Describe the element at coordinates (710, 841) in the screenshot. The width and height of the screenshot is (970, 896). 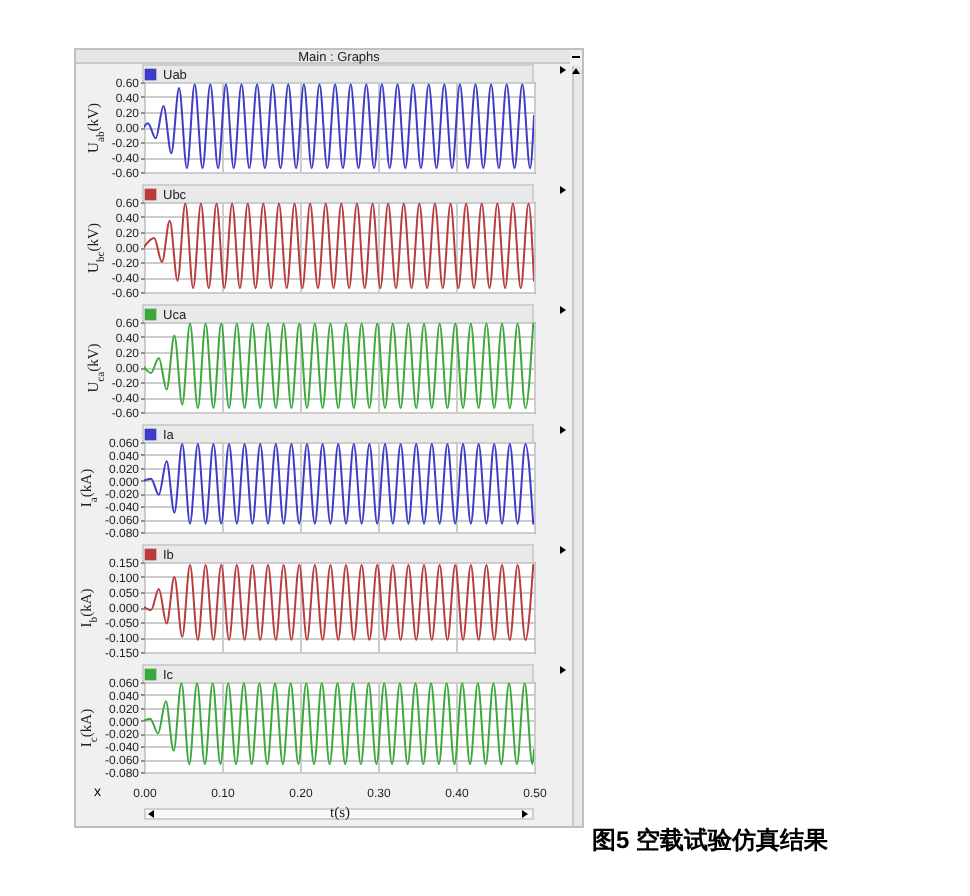
I see `caption: 图5 空载试验仿真结果` at that location.